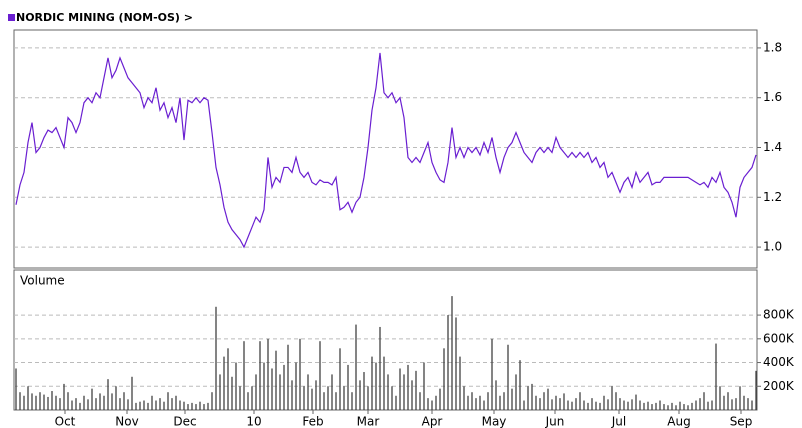 The image size is (802, 428). Describe the element at coordinates (494, 421) in the screenshot. I see `x-tick-label: May` at that location.